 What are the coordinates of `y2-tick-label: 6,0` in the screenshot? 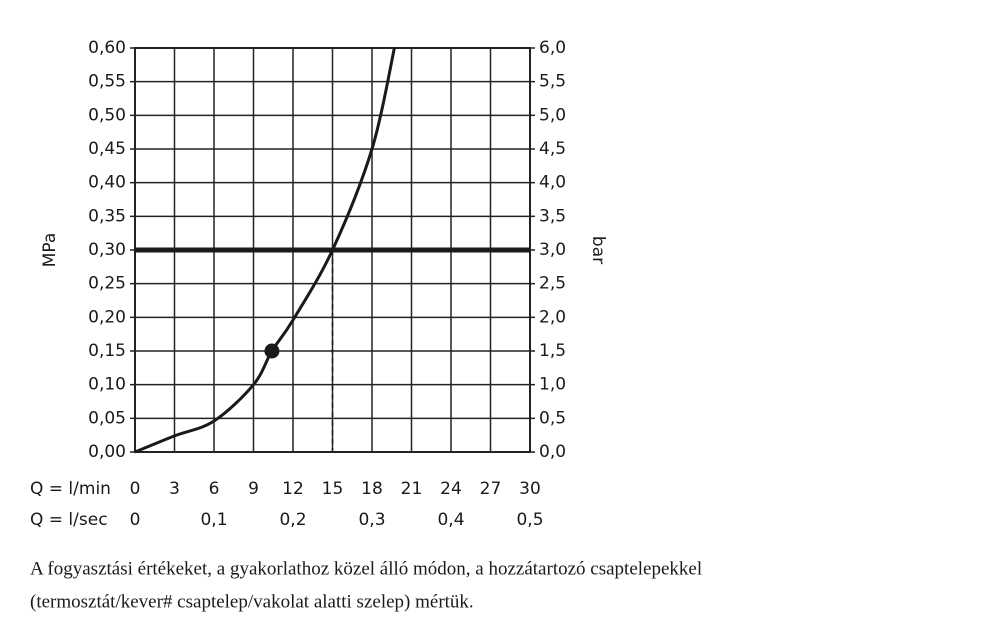 It's located at (552, 48).